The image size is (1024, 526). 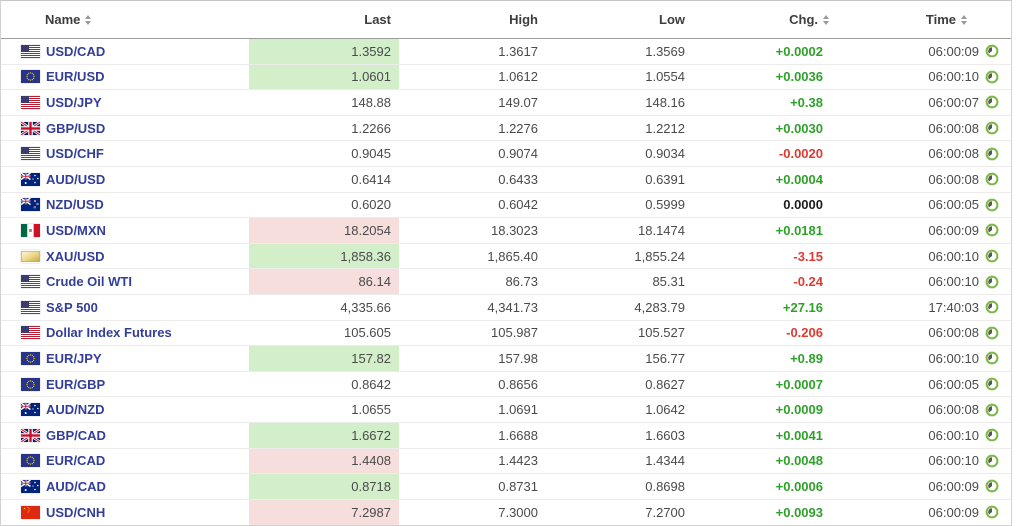 I want to click on low-value: 0.8698, so click(x=665, y=486).